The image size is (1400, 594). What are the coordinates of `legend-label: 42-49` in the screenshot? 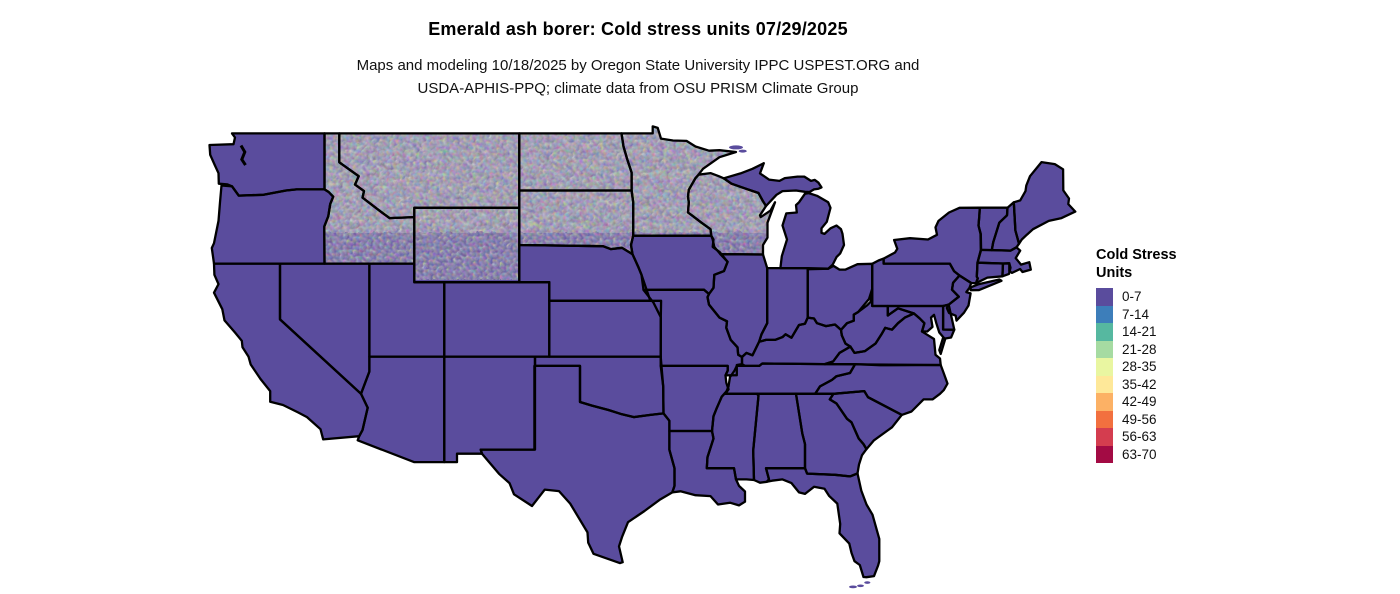 It's located at (1139, 402).